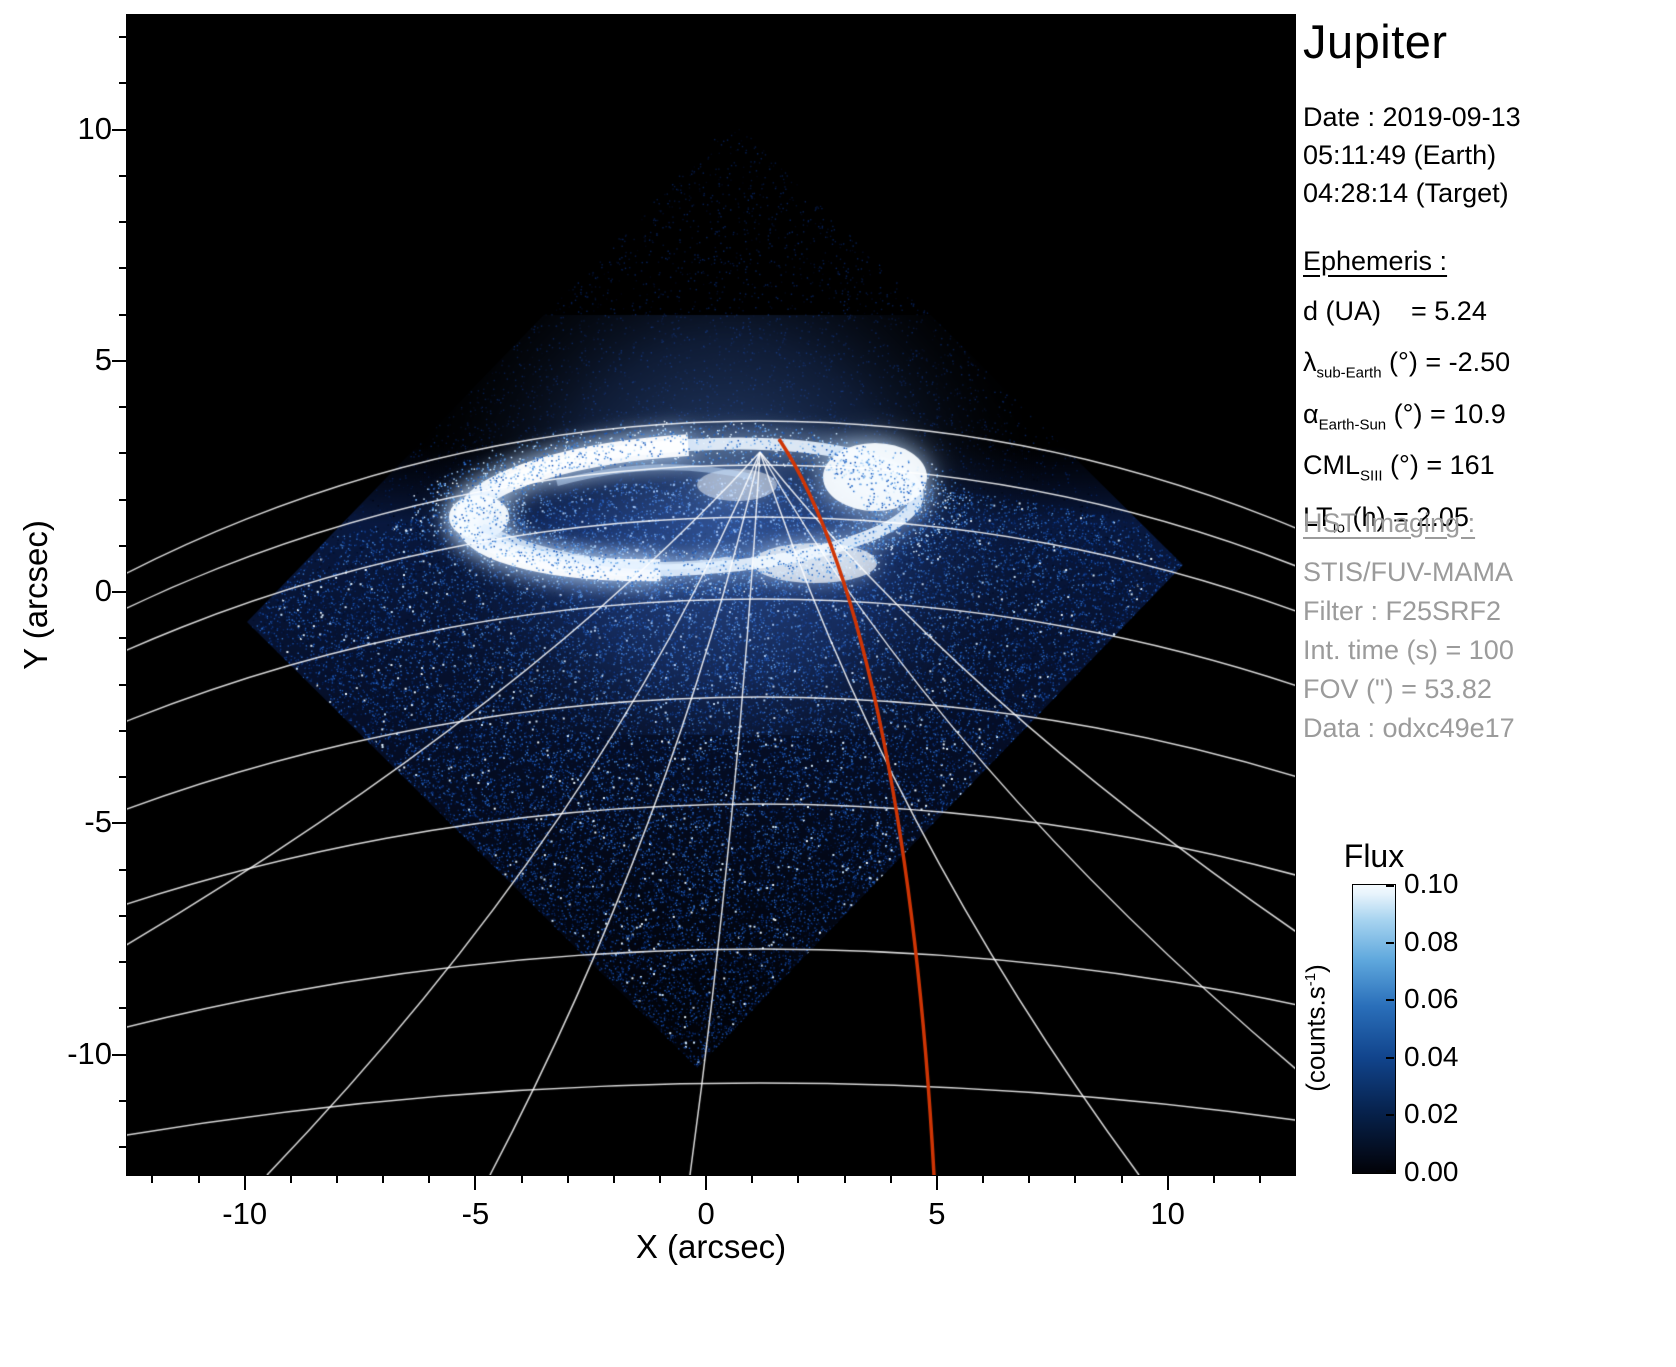 This screenshot has height=1367, width=1676. Describe the element at coordinates (1375, 41) in the screenshot. I see `page-title: Jupiter` at that location.